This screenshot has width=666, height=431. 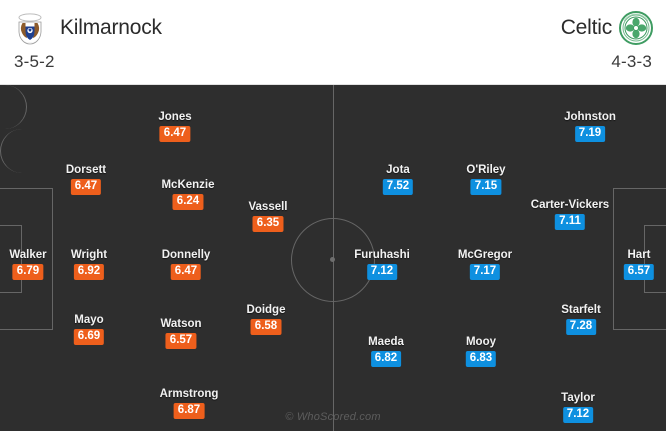 I want to click on player-marker: Maeda 6.82, so click(x=386, y=351).